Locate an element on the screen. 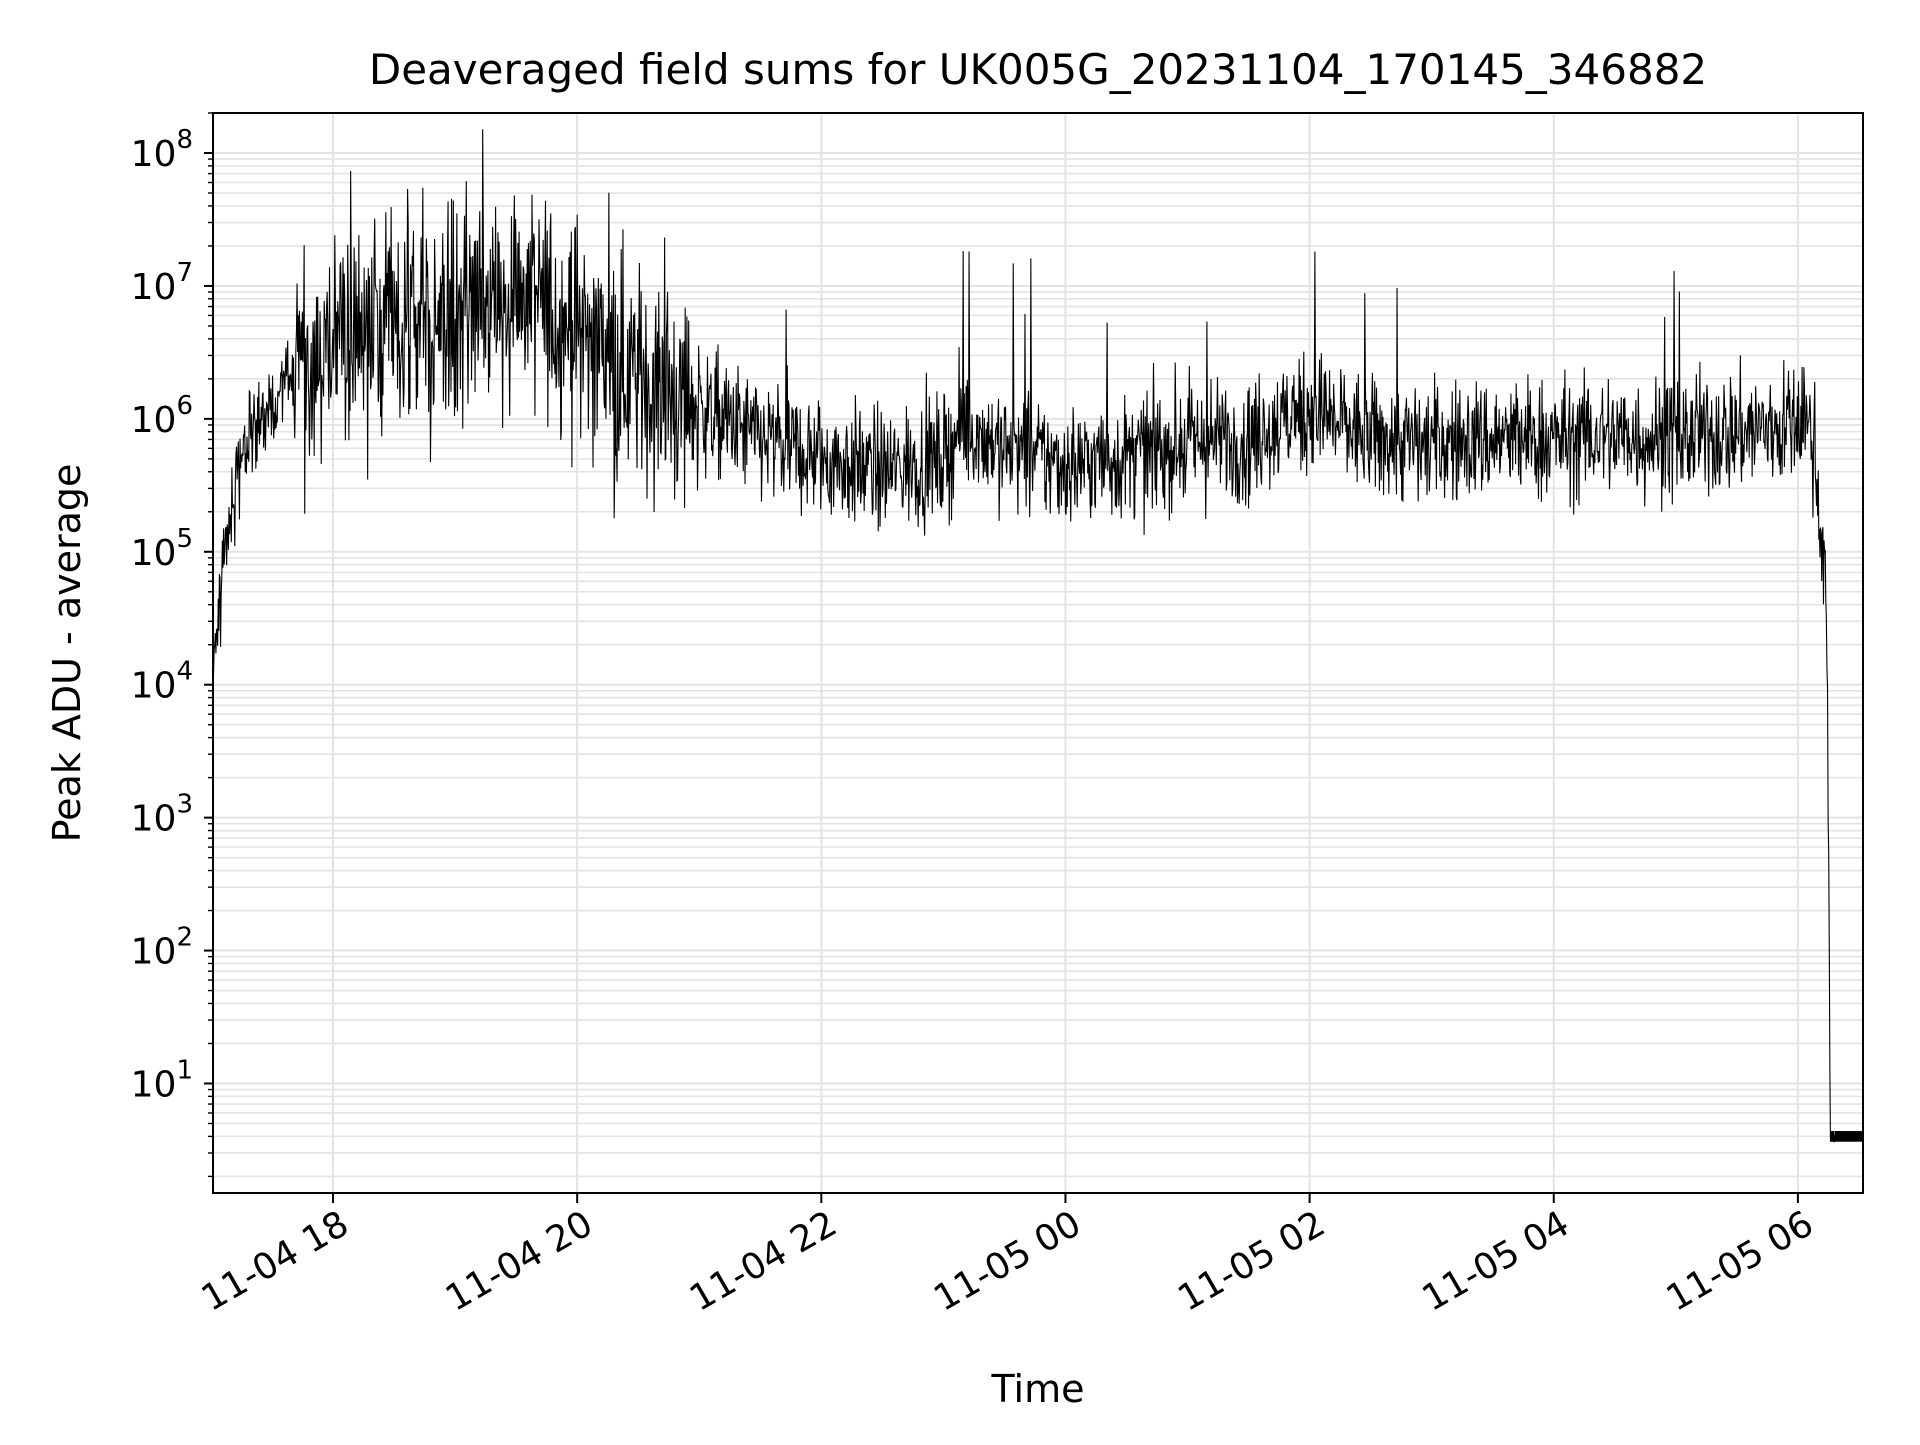  y-tick-label: 10⁵ is located at coordinates (162, 549).